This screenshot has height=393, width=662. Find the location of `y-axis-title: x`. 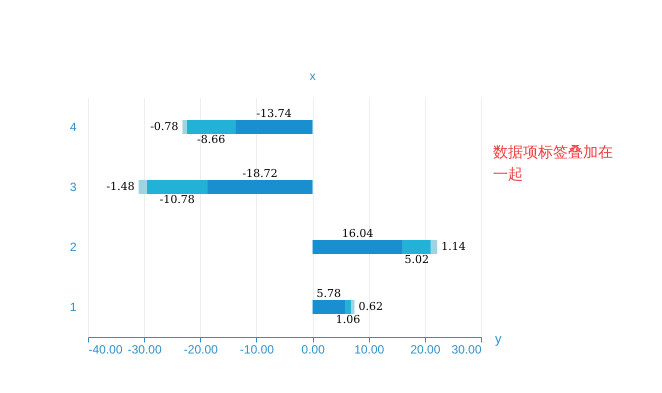

y-axis-title: x is located at coordinates (313, 76).